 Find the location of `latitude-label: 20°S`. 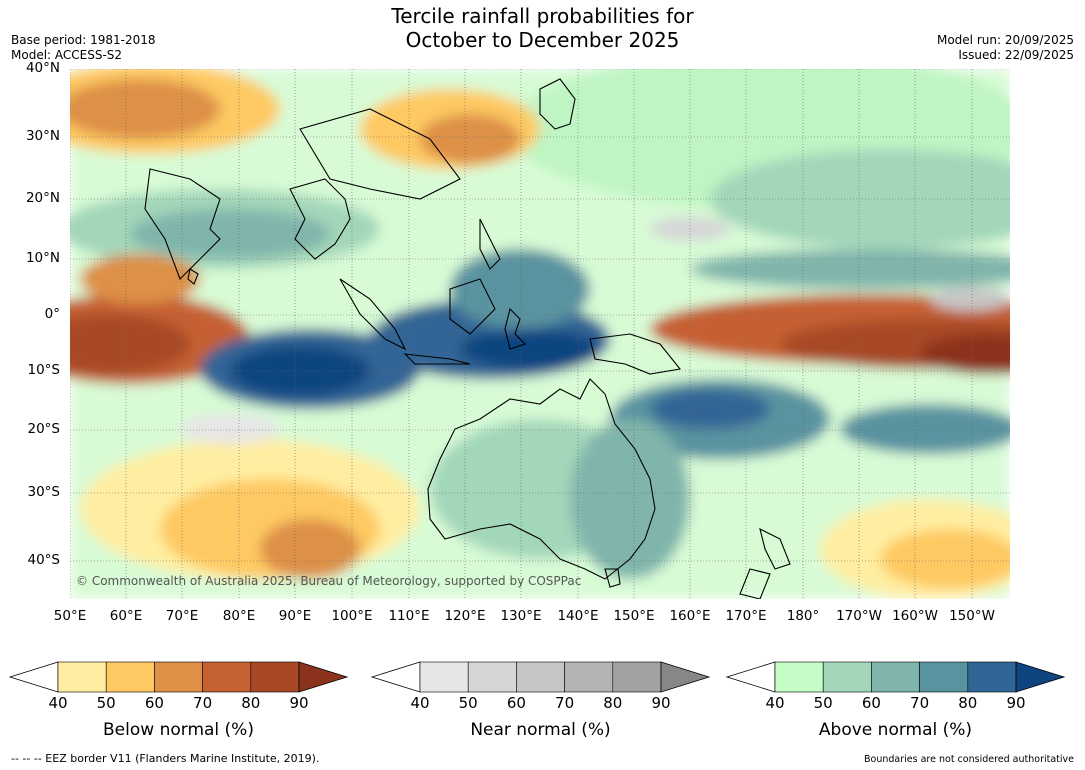

latitude-label: 20°S is located at coordinates (44, 429).